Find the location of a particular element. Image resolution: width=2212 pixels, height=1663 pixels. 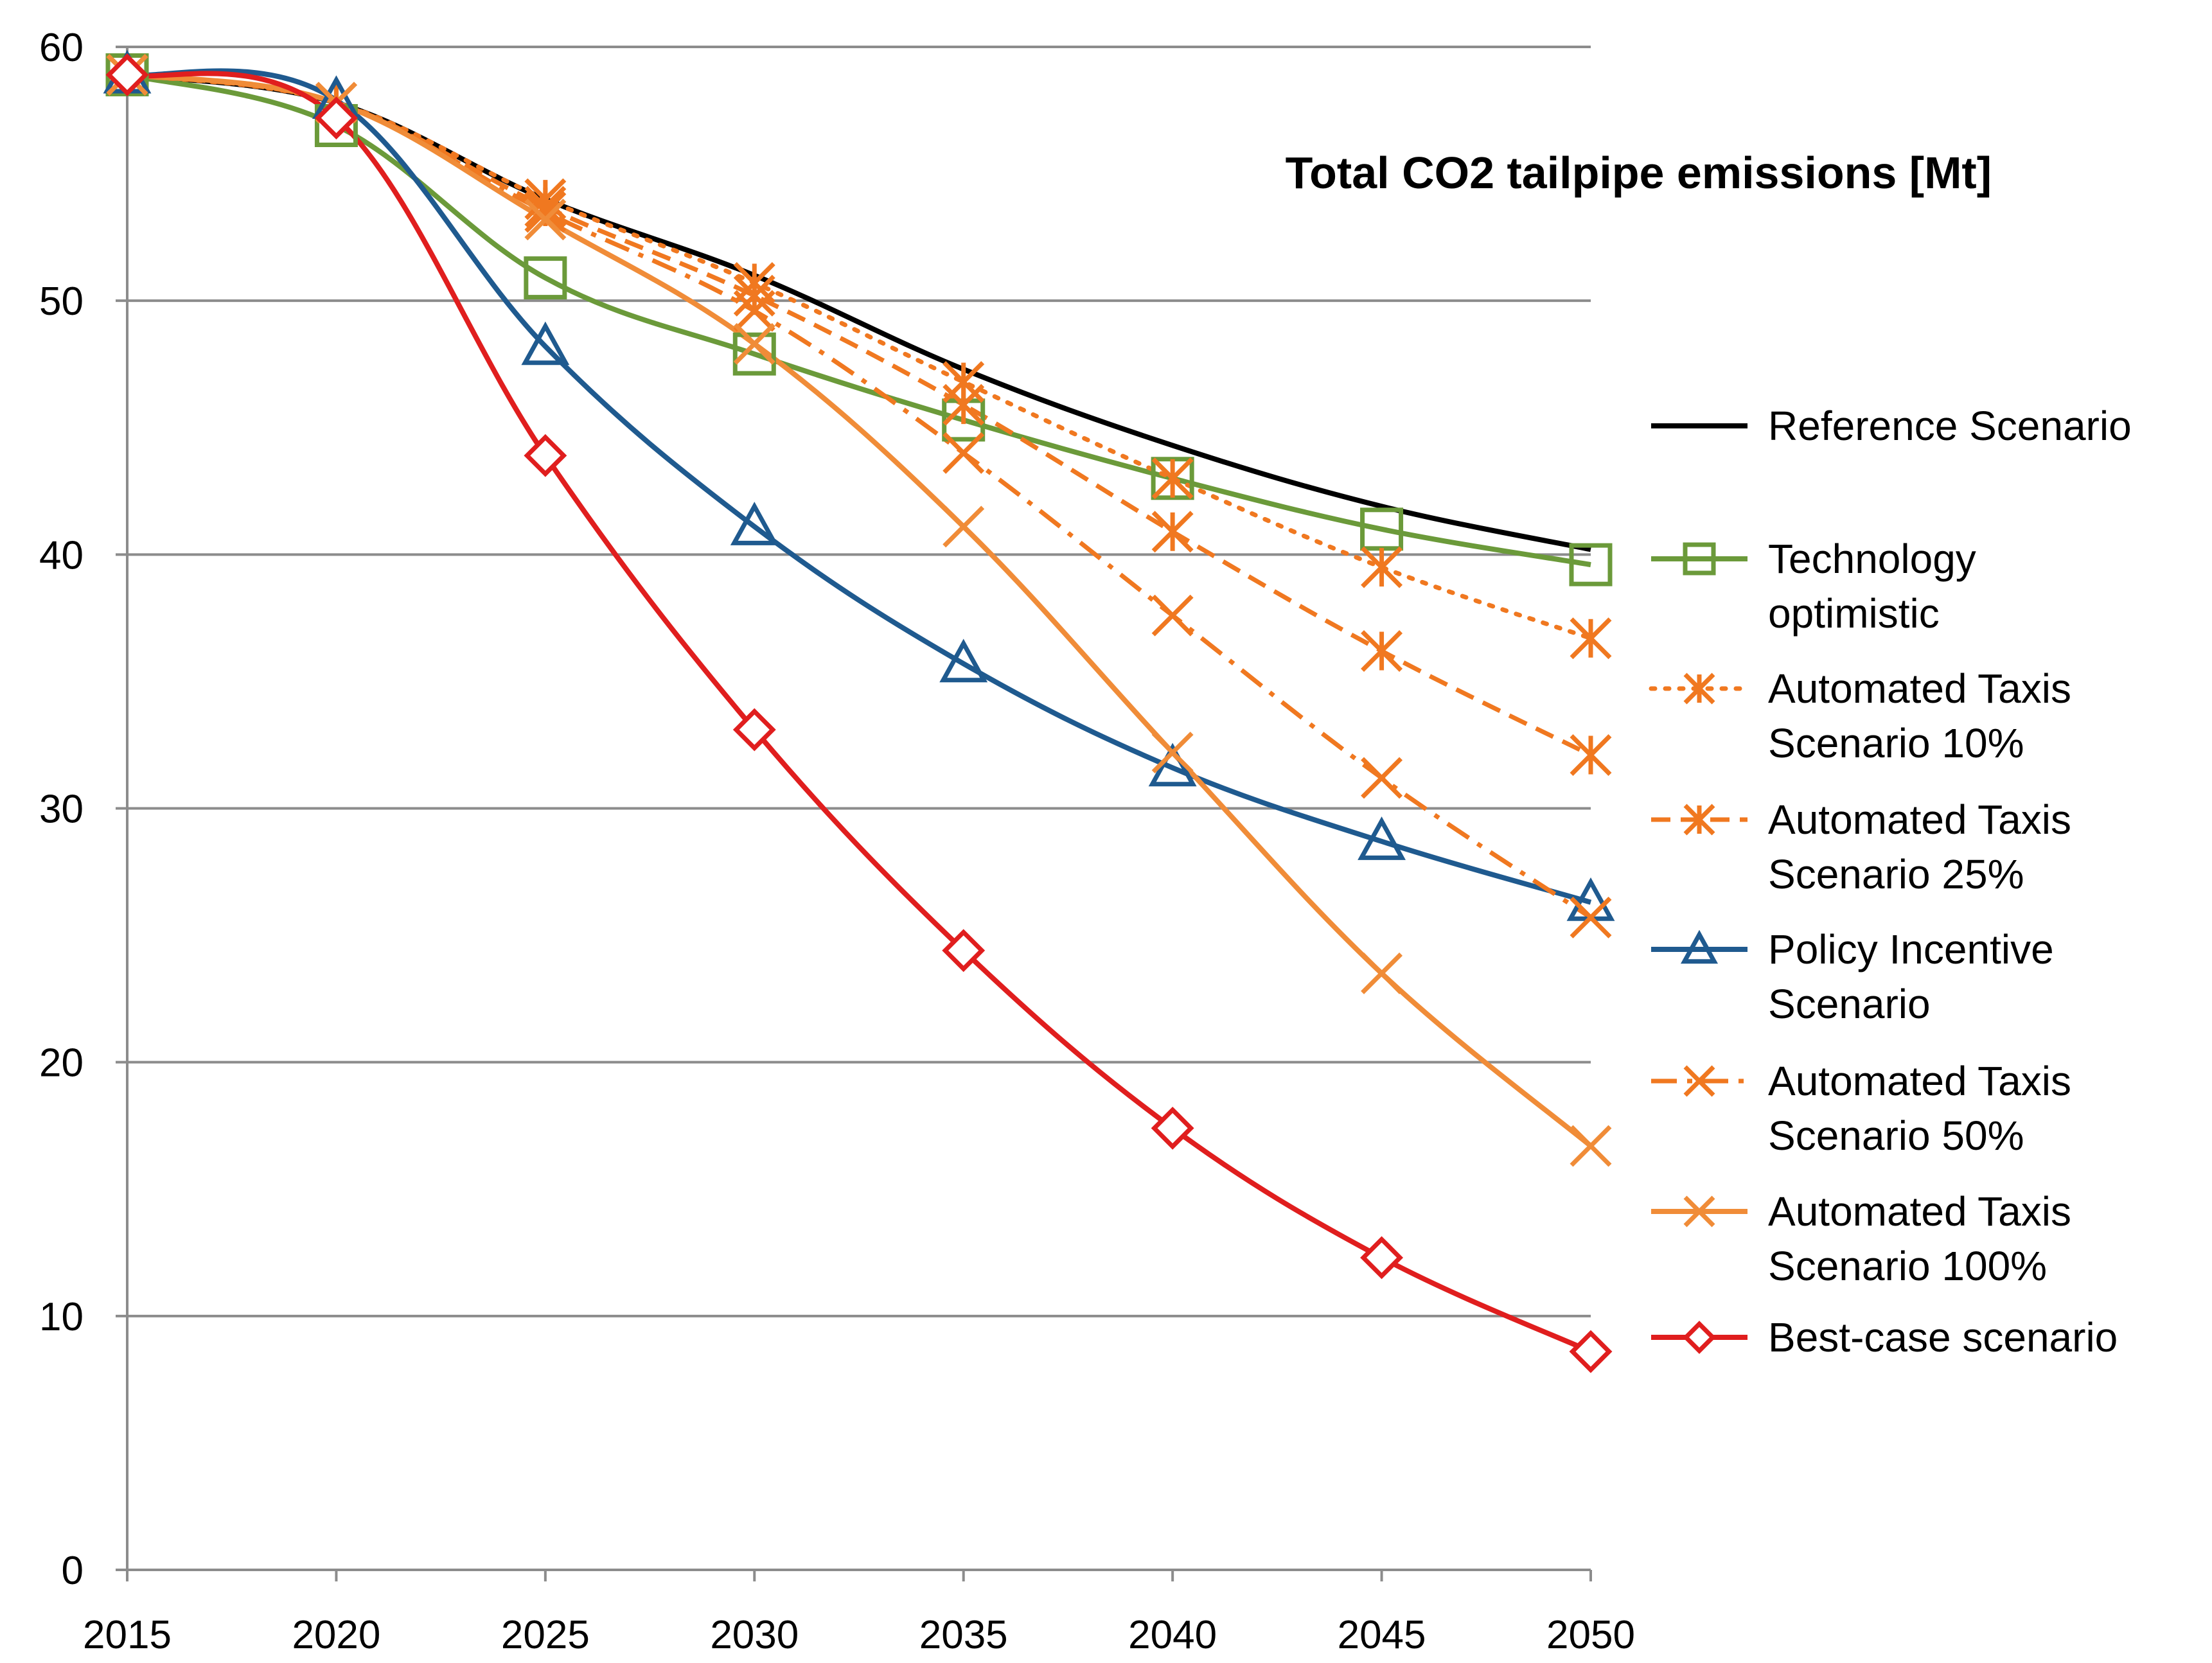

legend-label: Policy Incentive is located at coordinates (1911, 949).